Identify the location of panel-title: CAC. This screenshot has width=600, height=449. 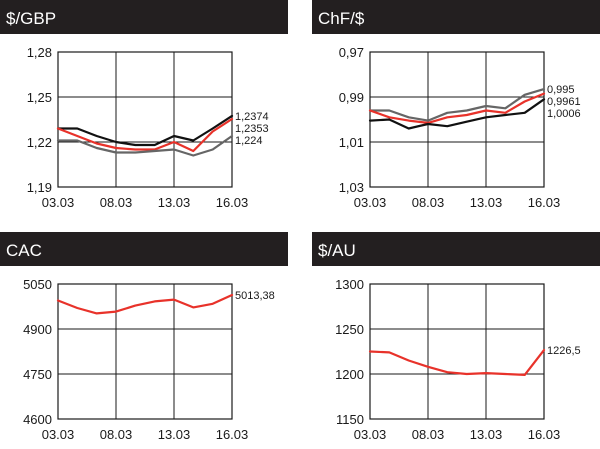
(24, 250).